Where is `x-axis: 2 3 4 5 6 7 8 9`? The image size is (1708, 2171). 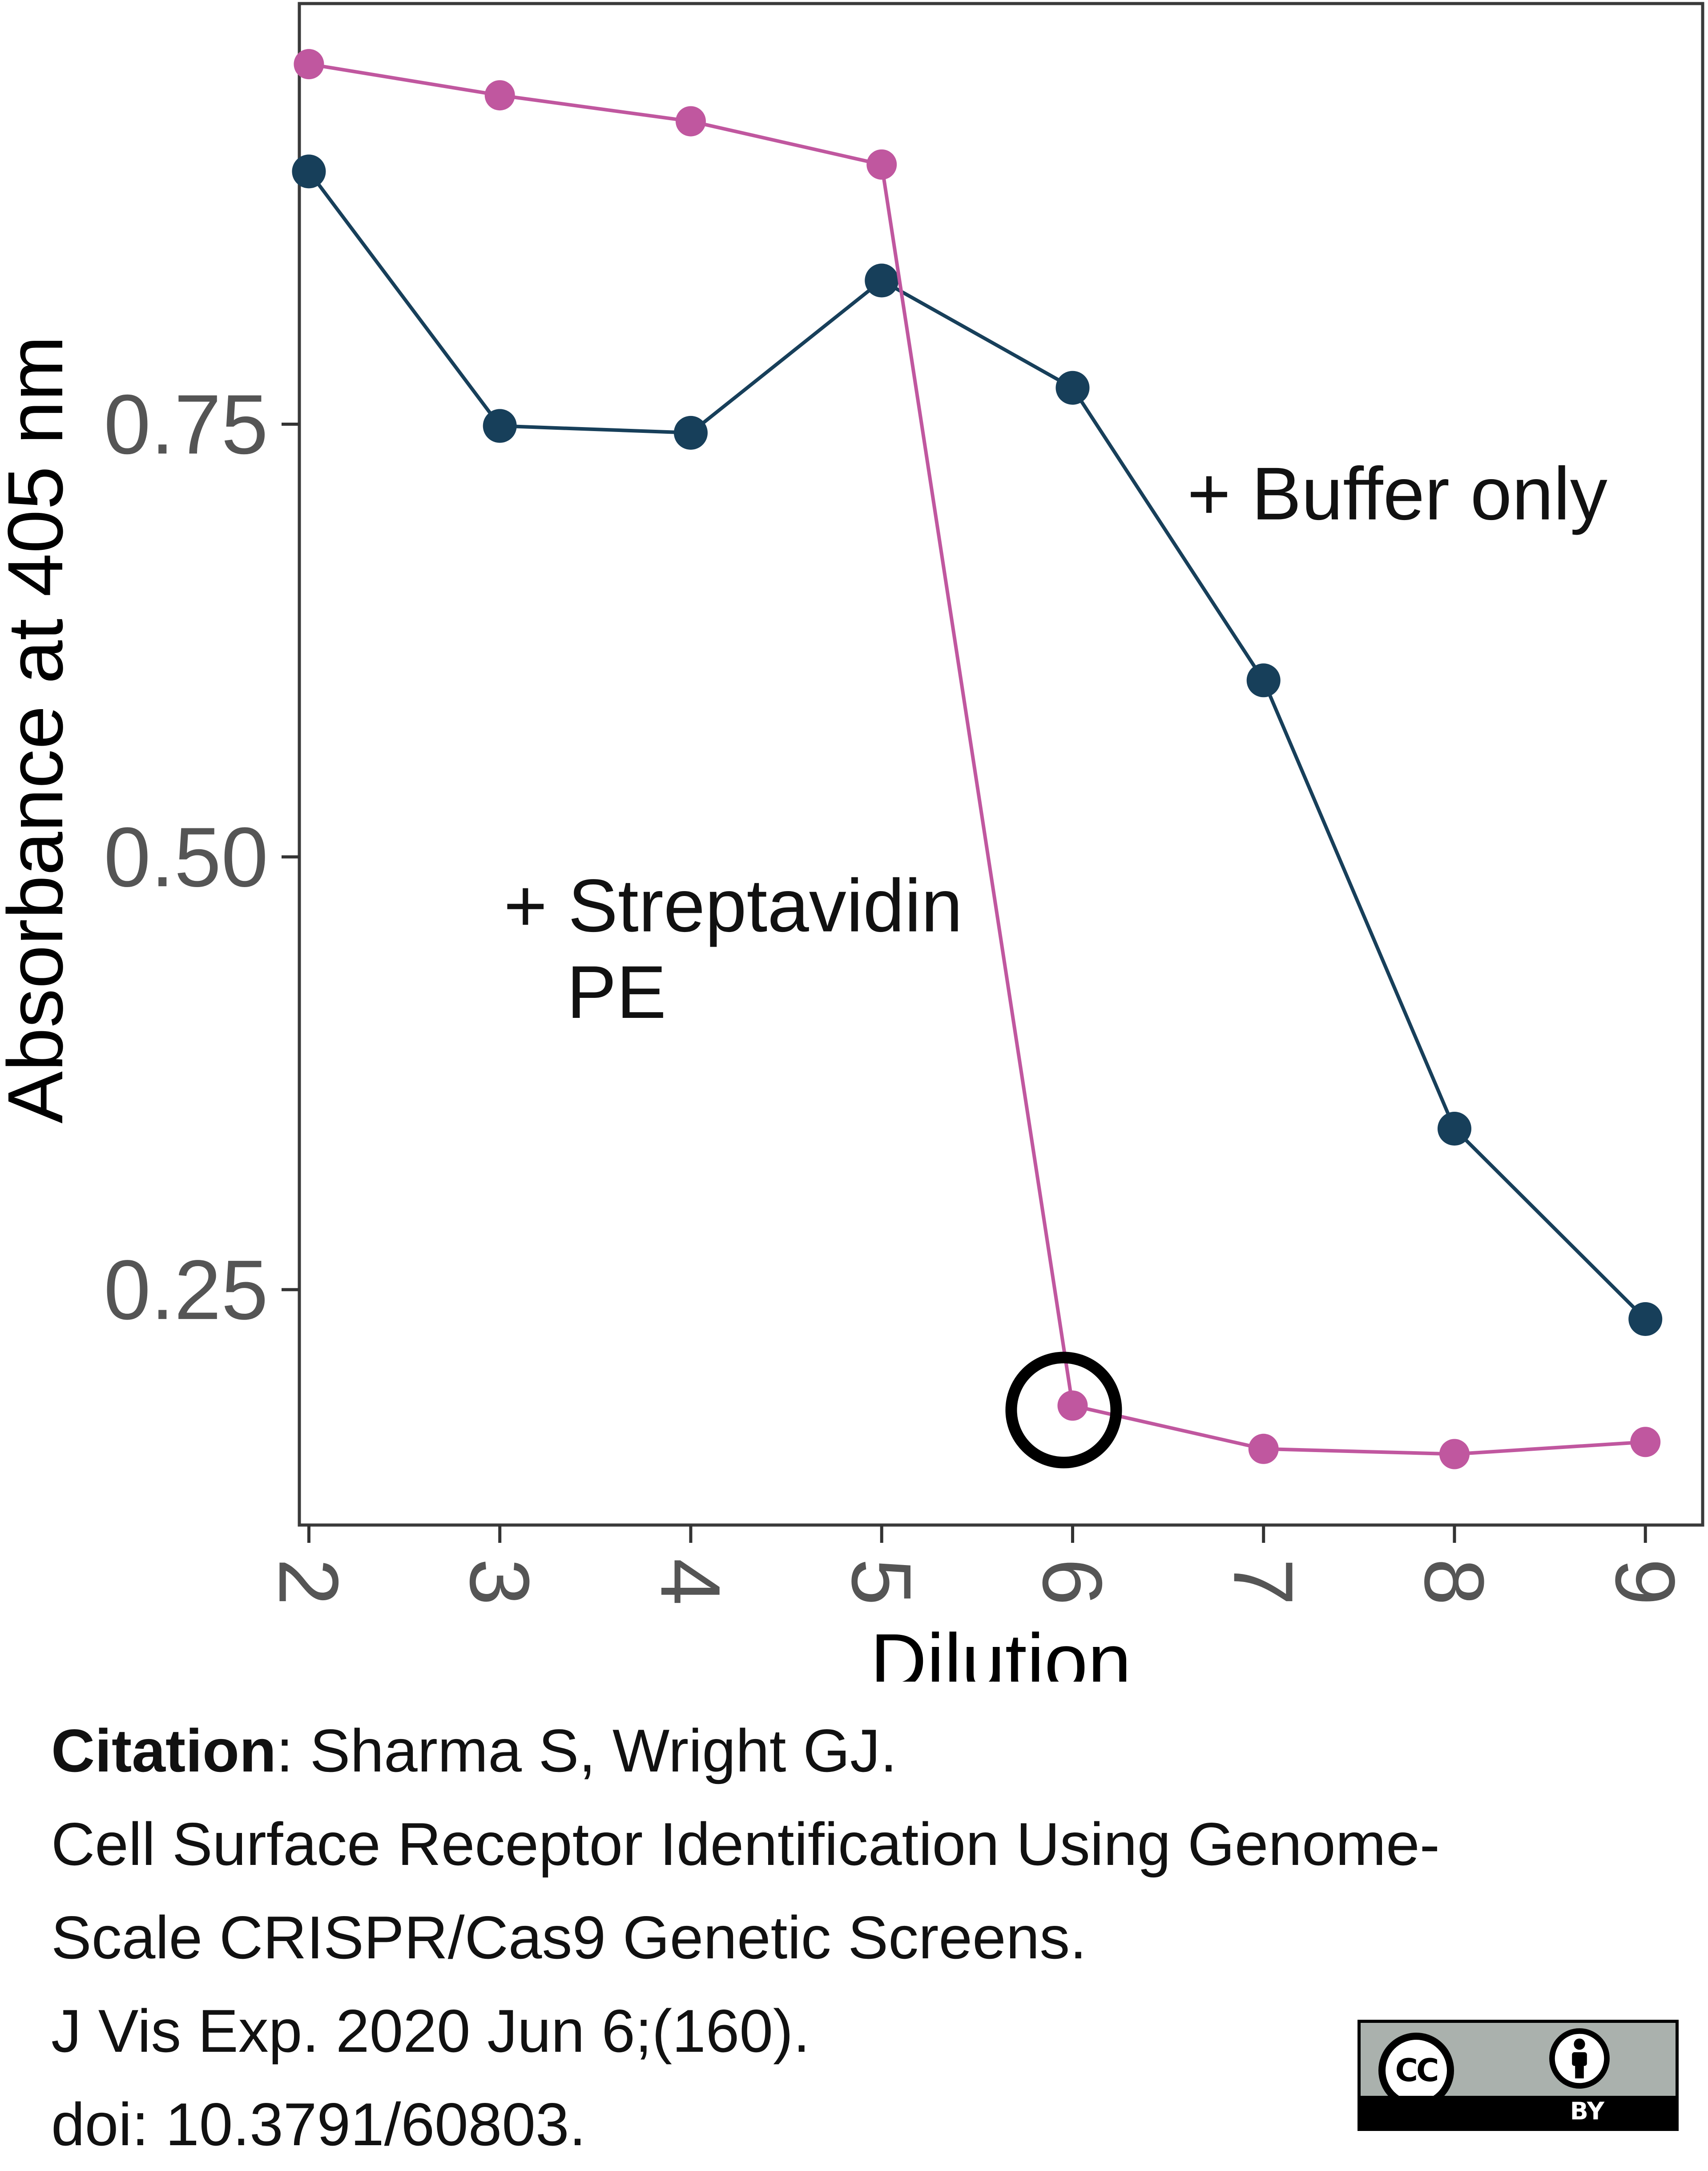
x-axis: 2 3 4 5 6 7 8 9 is located at coordinates (976, 1565).